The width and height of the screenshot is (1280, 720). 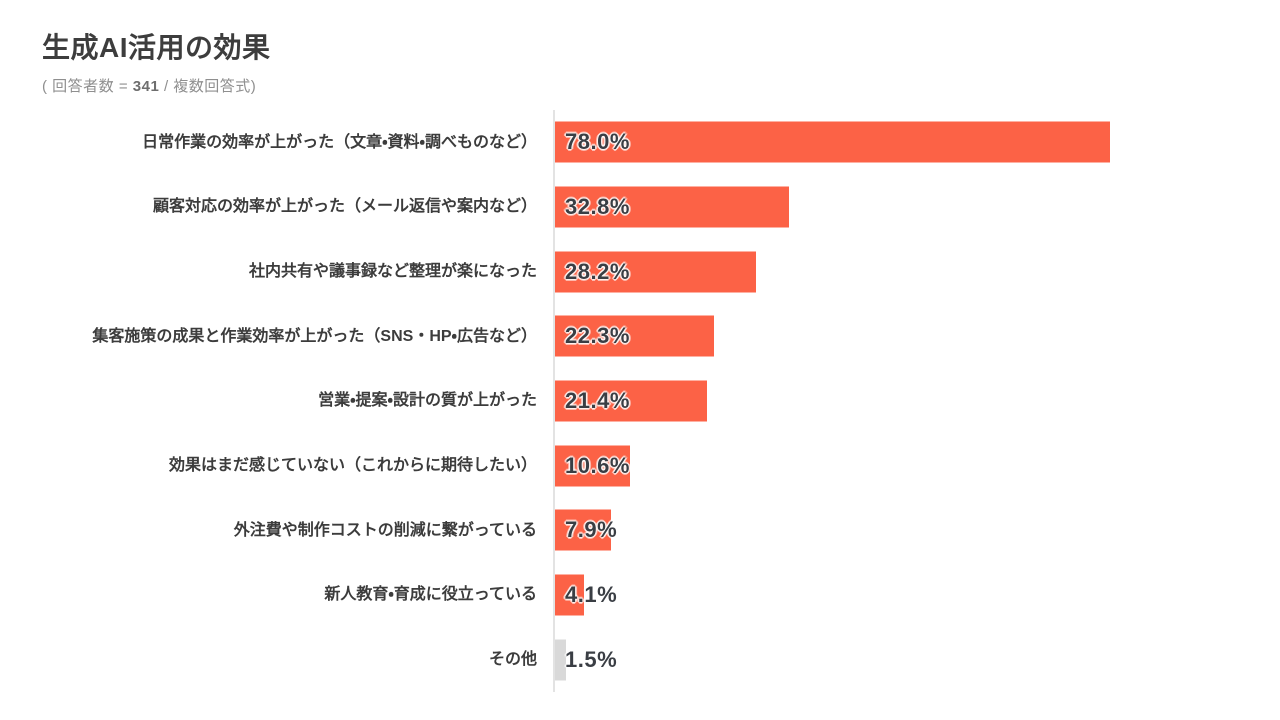 What do you see at coordinates (591, 594) in the screenshot?
I see `value-label: 4.1%` at bounding box center [591, 594].